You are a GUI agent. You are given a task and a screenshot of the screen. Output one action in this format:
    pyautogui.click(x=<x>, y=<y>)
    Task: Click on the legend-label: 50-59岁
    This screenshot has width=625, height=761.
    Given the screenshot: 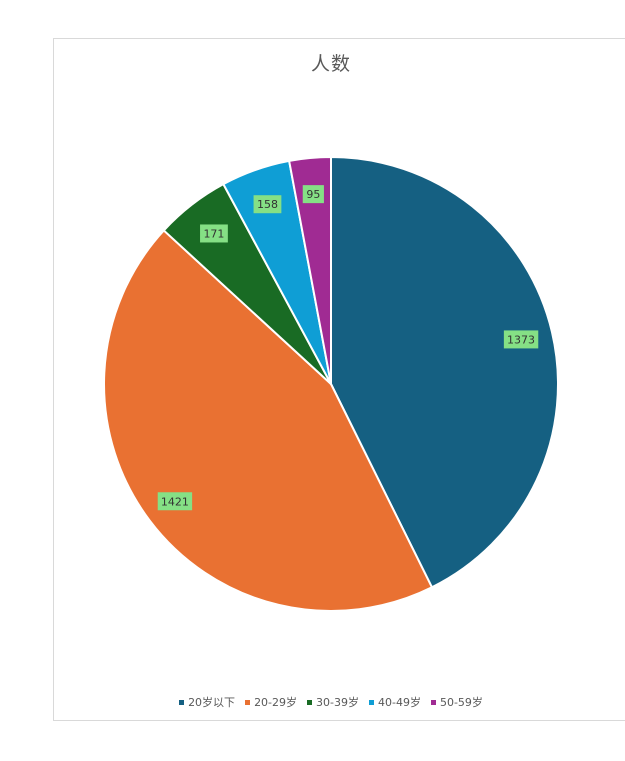 What is the action you would take?
    pyautogui.click(x=461, y=702)
    